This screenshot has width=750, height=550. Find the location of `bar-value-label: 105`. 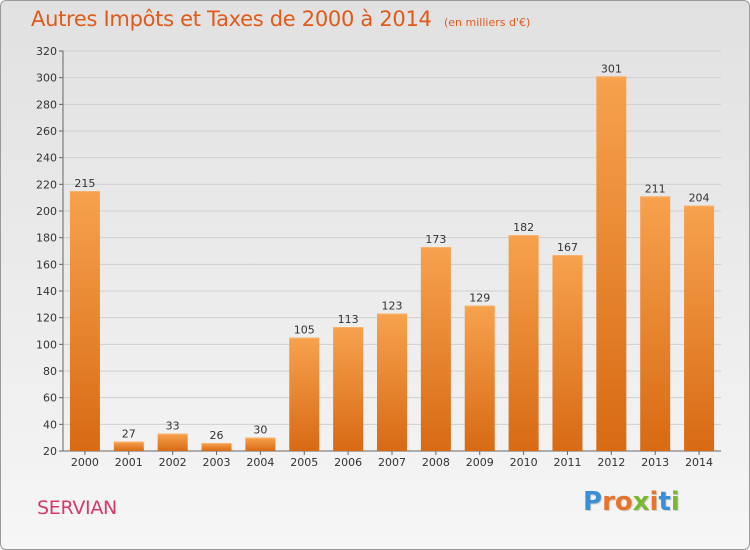

bar-value-label: 105 is located at coordinates (304, 330).